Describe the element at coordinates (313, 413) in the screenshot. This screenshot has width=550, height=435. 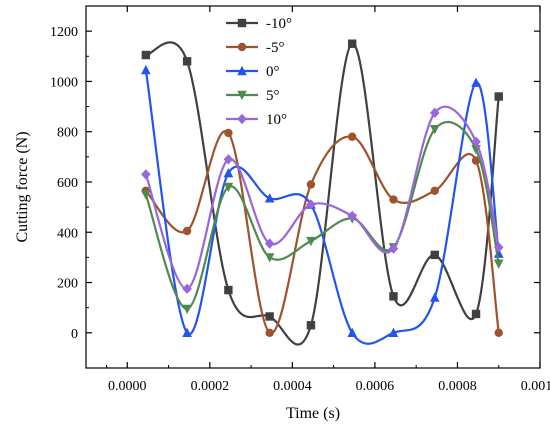
I see `x-axis-title: Time (s)` at that location.